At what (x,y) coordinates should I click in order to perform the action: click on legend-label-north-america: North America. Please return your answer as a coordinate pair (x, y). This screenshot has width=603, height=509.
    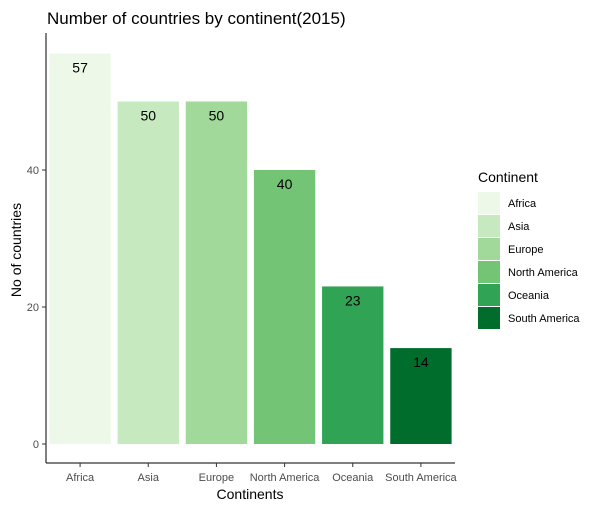
    Looking at the image, I should click on (543, 273).